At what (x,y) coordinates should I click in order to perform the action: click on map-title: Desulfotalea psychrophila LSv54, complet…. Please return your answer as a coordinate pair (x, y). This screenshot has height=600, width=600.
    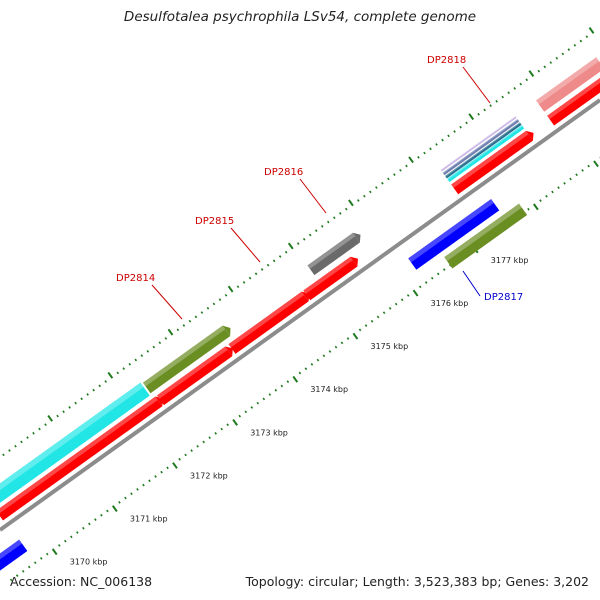
    Looking at the image, I should click on (300, 17).